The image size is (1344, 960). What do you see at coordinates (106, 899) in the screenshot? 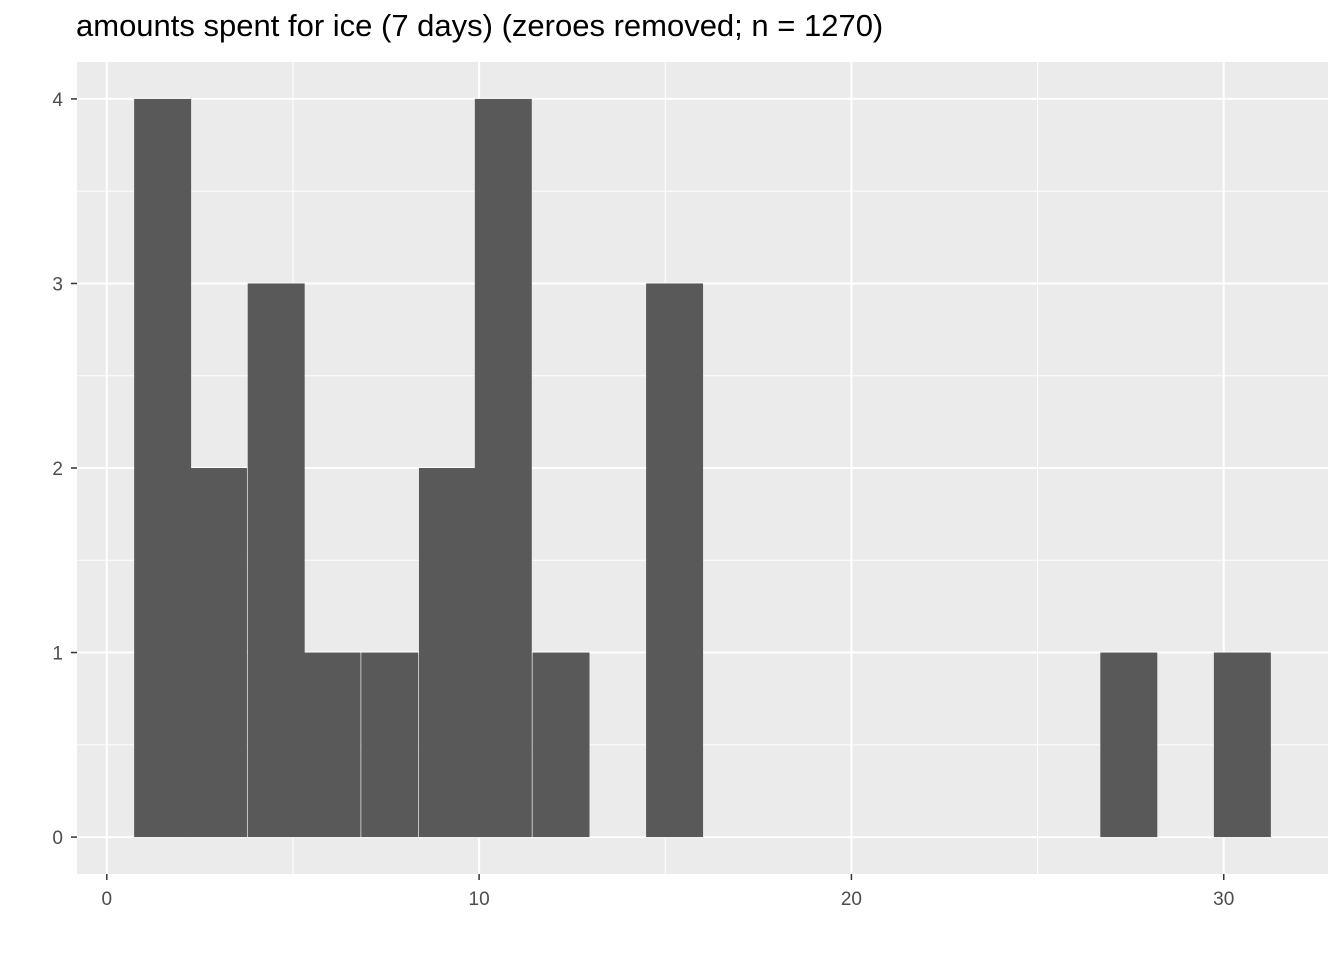
I see `x-tick-label: 0` at bounding box center [106, 899].